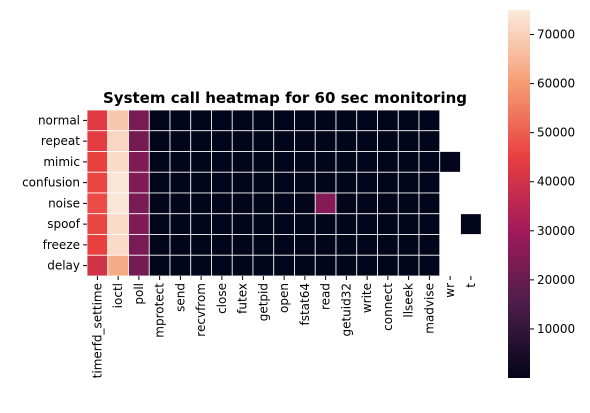 The width and height of the screenshot is (590, 413). Describe the element at coordinates (201, 162) in the screenshot. I see `heatmap-cell-mimic-recvfrom` at that location.